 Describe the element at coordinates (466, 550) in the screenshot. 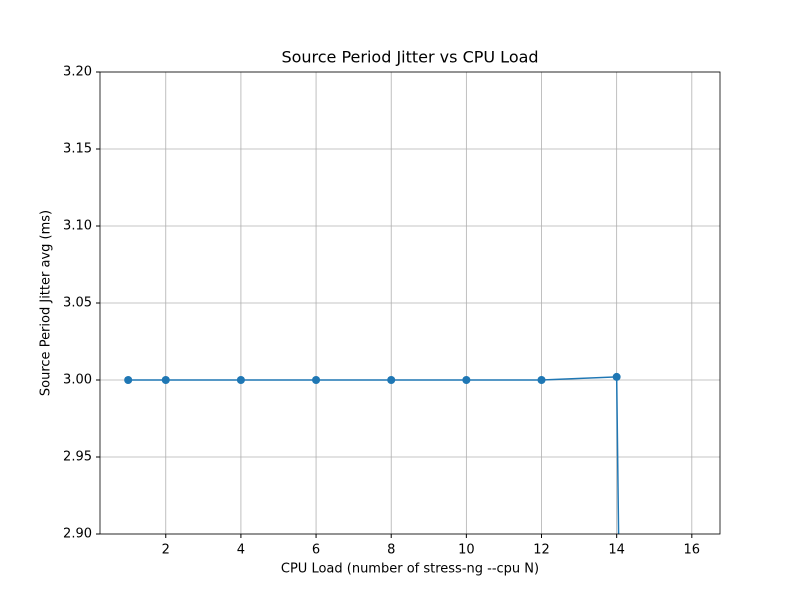

I see `x-tick-label: 10` at that location.